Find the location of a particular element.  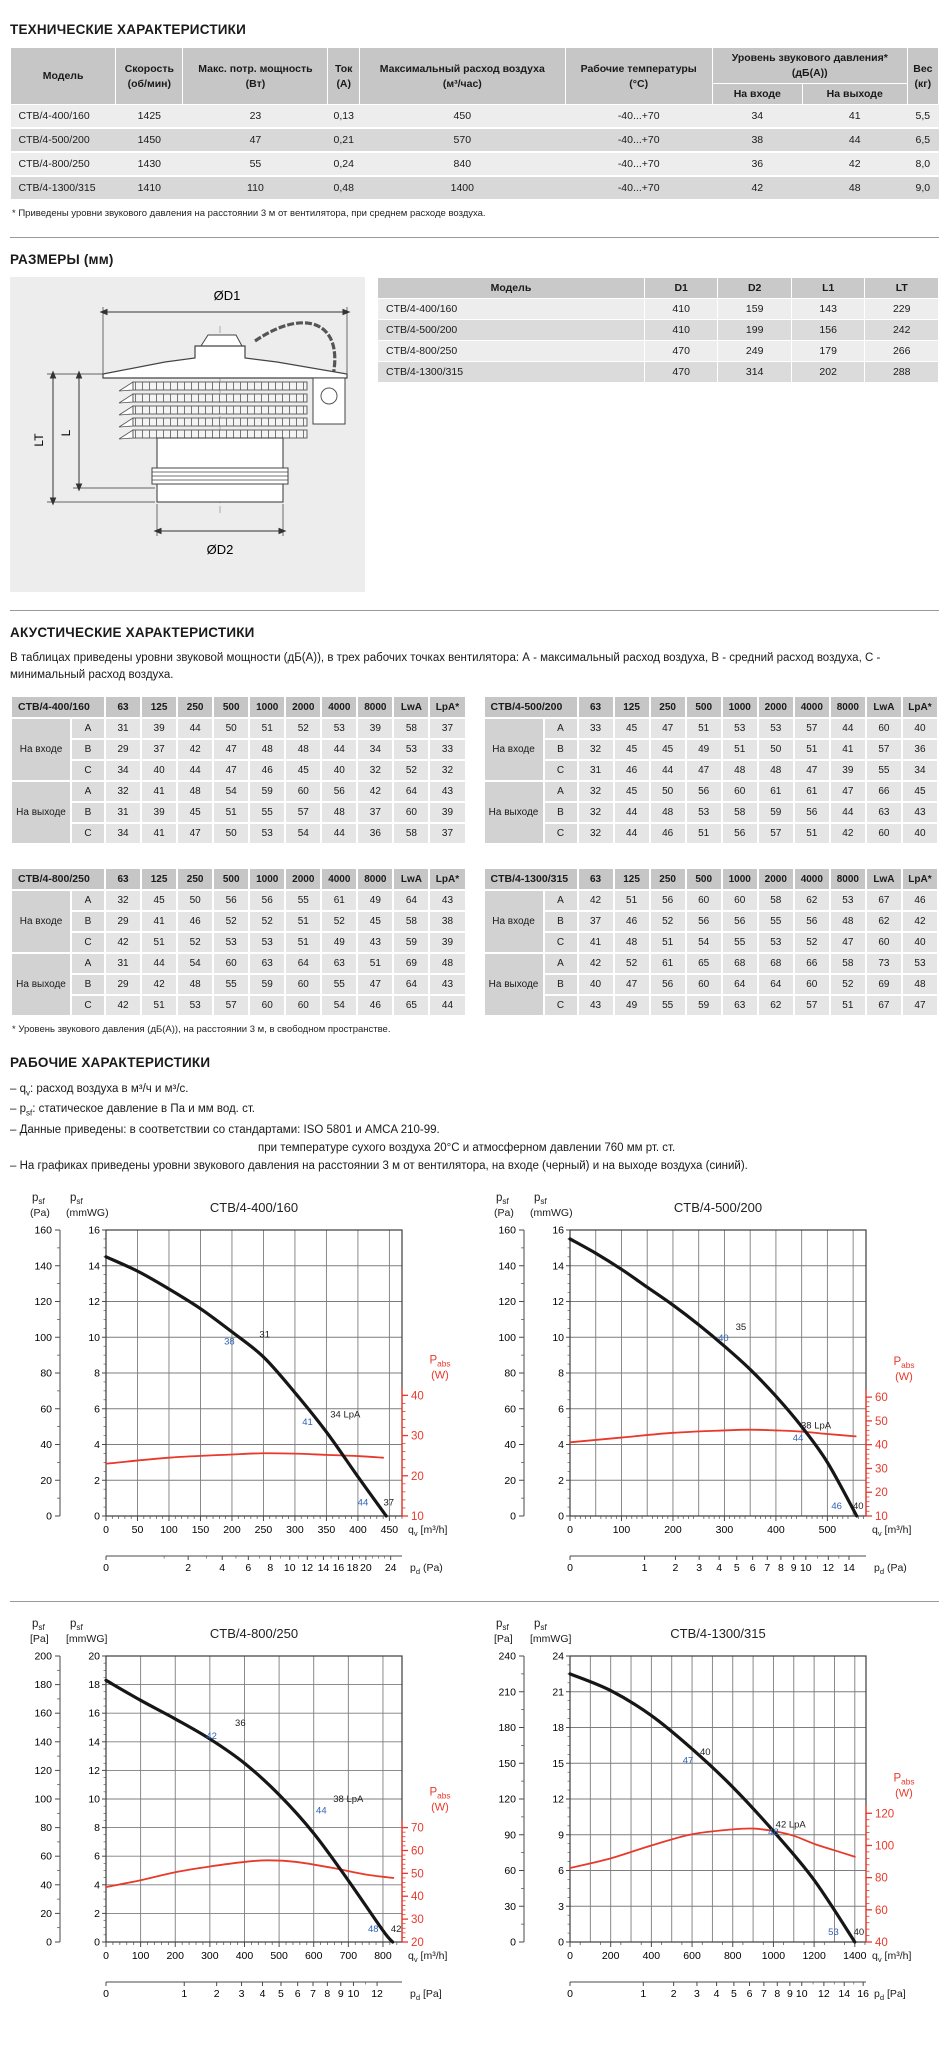

tech-subcolumn-header: На выходе is located at coordinates (854, 94).